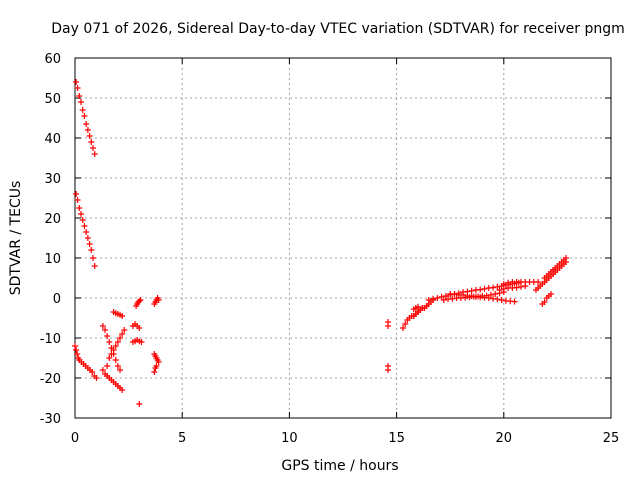 The height and width of the screenshot is (480, 640). What do you see at coordinates (396, 438) in the screenshot?
I see `x-tick-label: 15` at bounding box center [396, 438].